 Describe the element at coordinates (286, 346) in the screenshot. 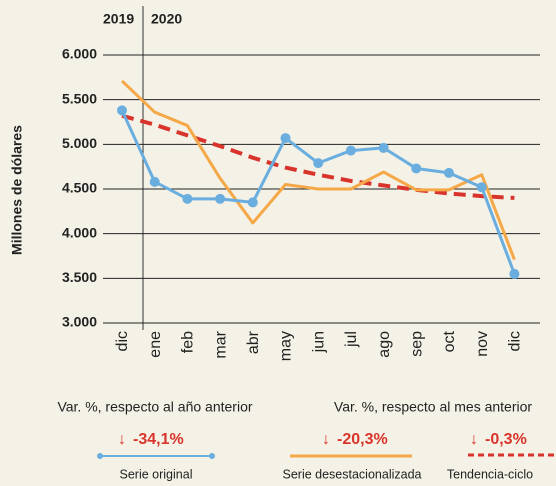

I see `x-tick-label: may` at that location.